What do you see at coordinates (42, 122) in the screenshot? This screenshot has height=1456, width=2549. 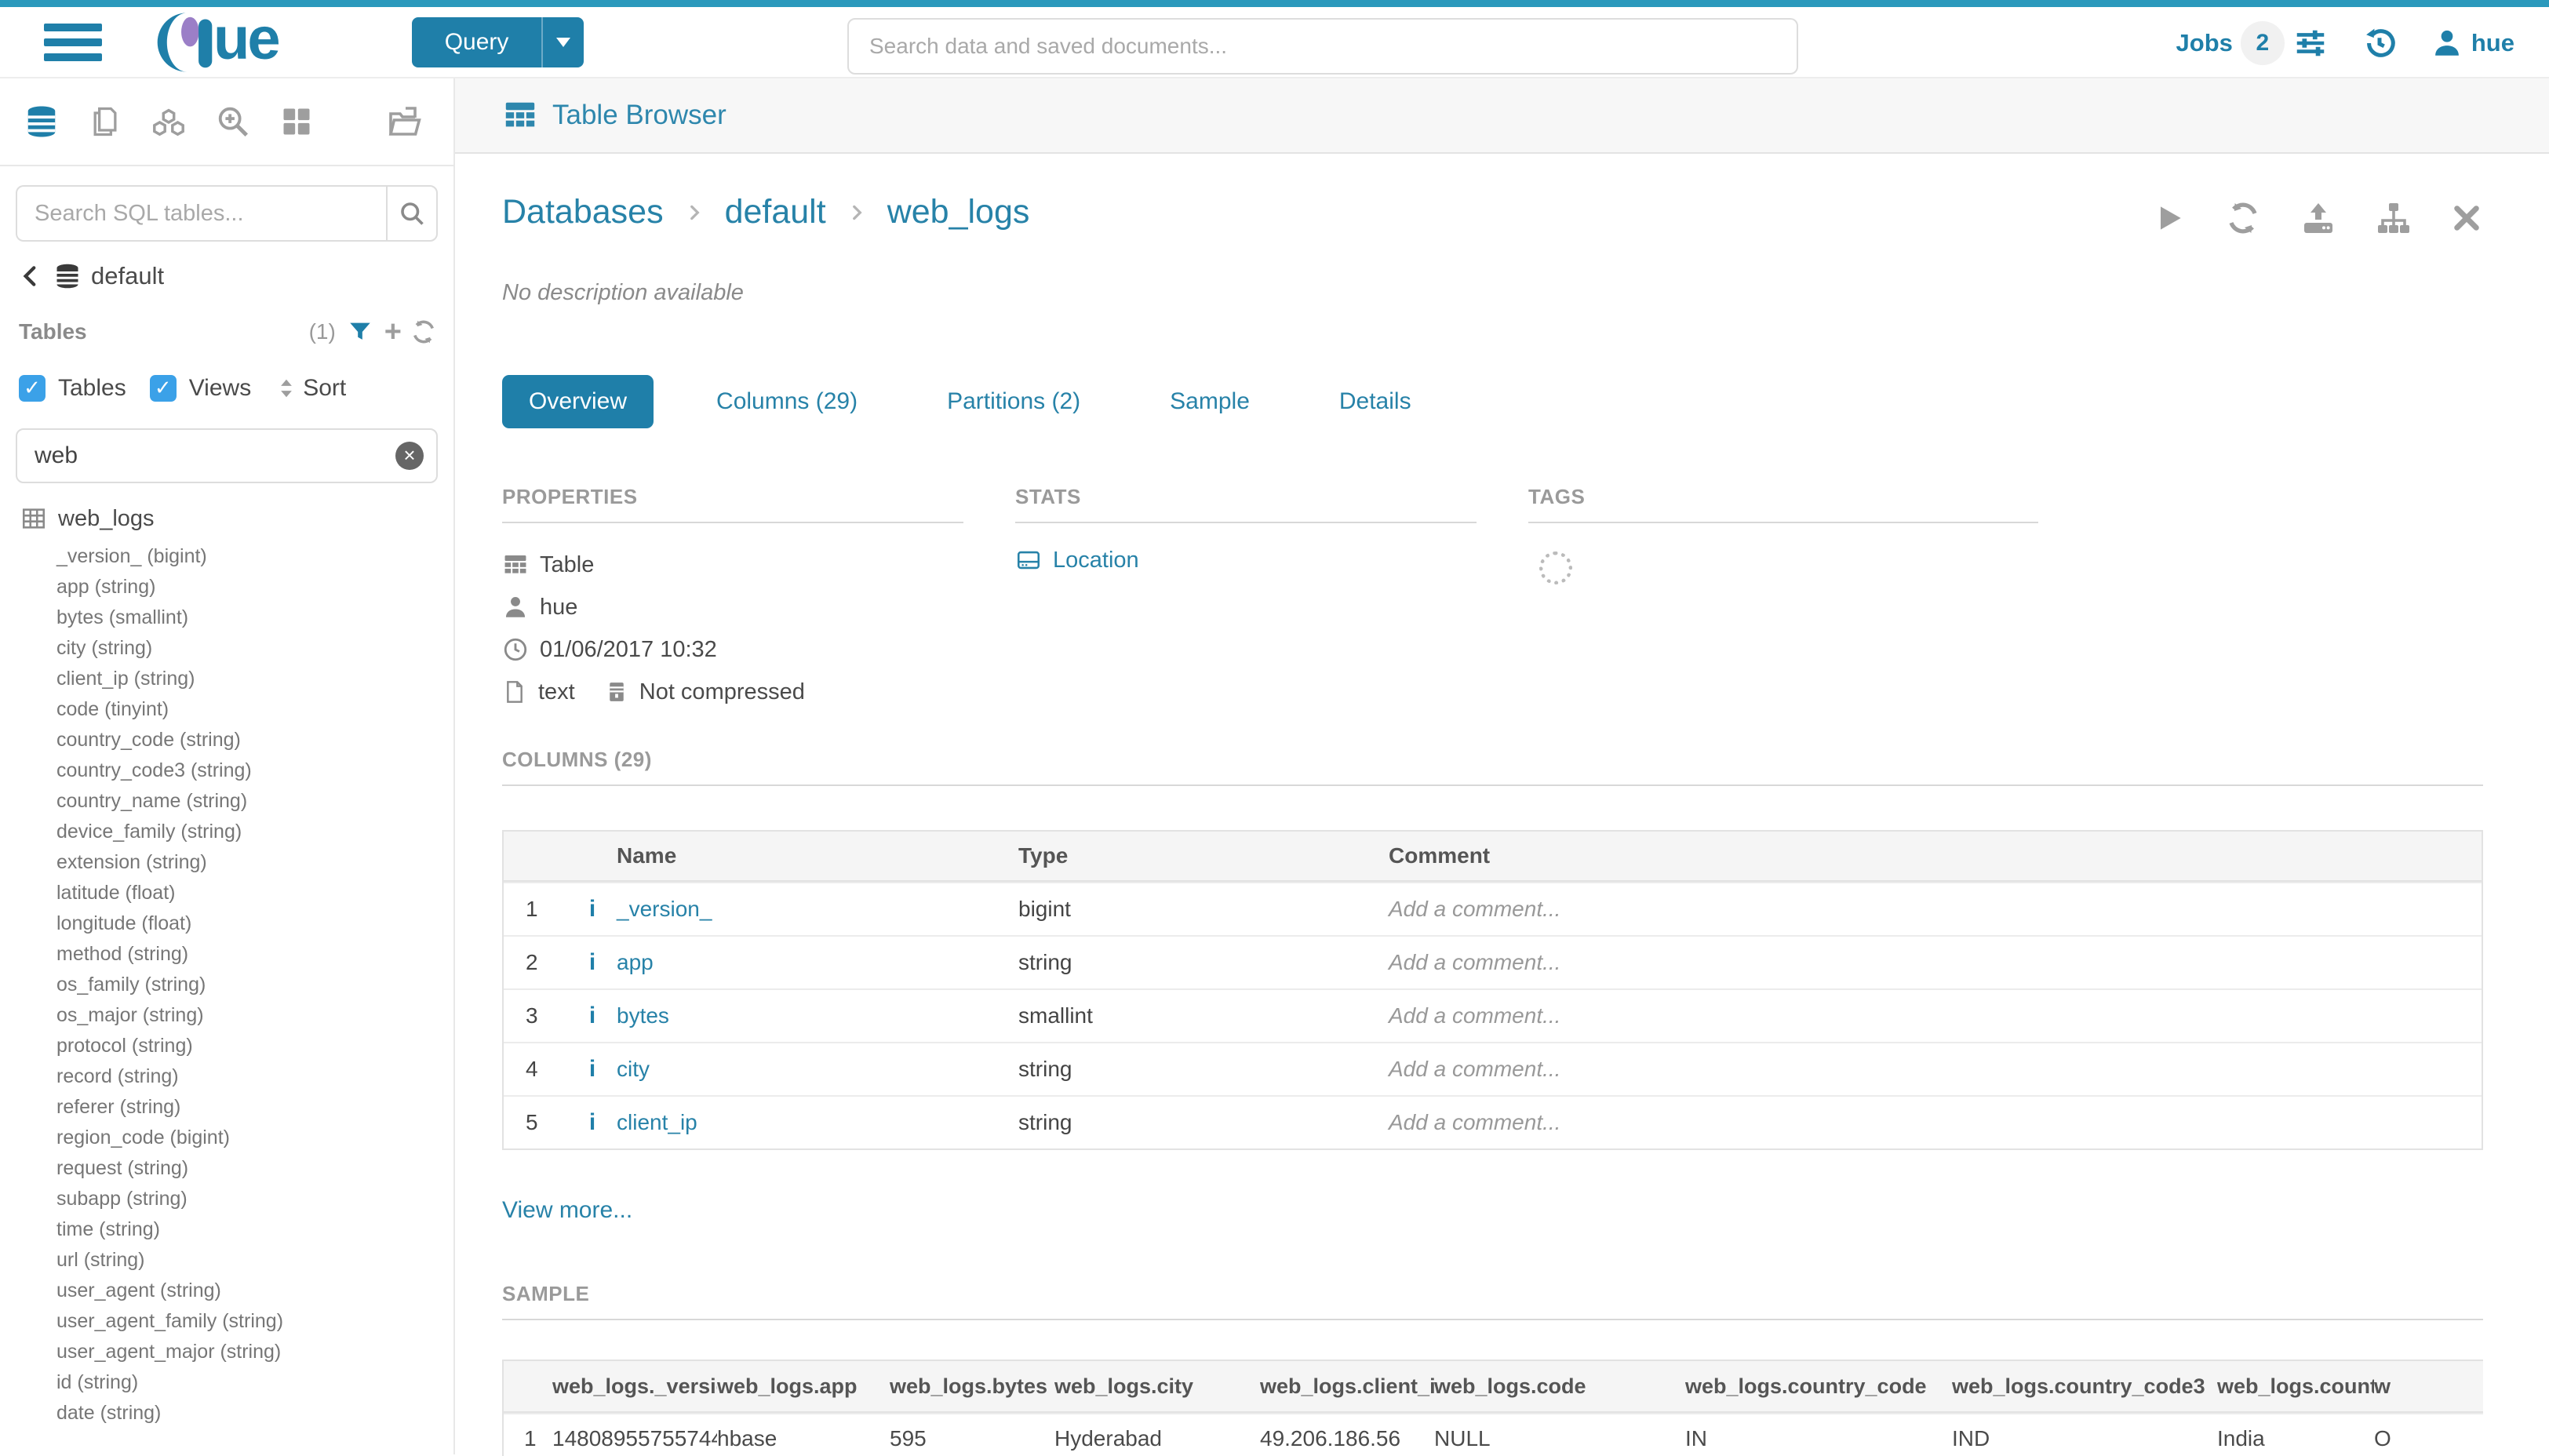 I see `sql-assist-icon` at bounding box center [42, 122].